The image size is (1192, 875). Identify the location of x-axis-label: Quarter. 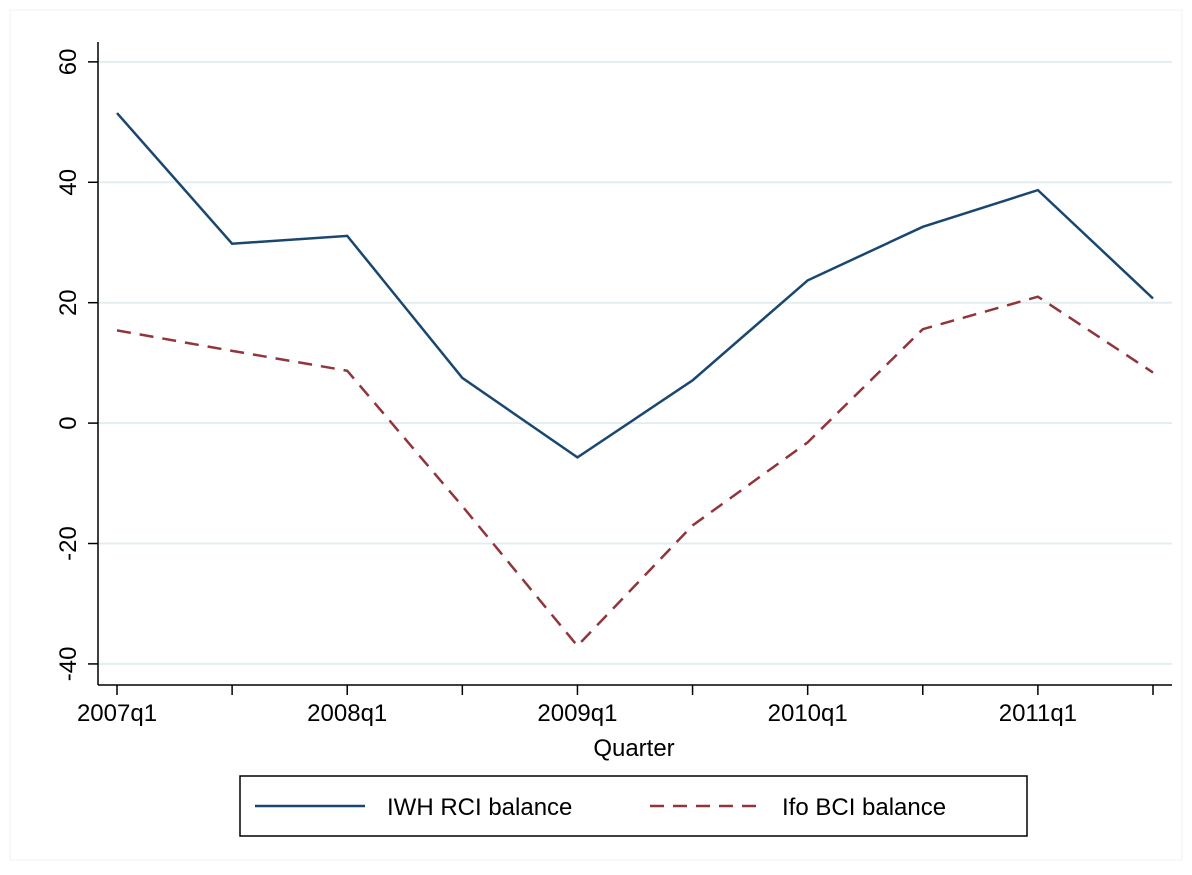
(633, 748).